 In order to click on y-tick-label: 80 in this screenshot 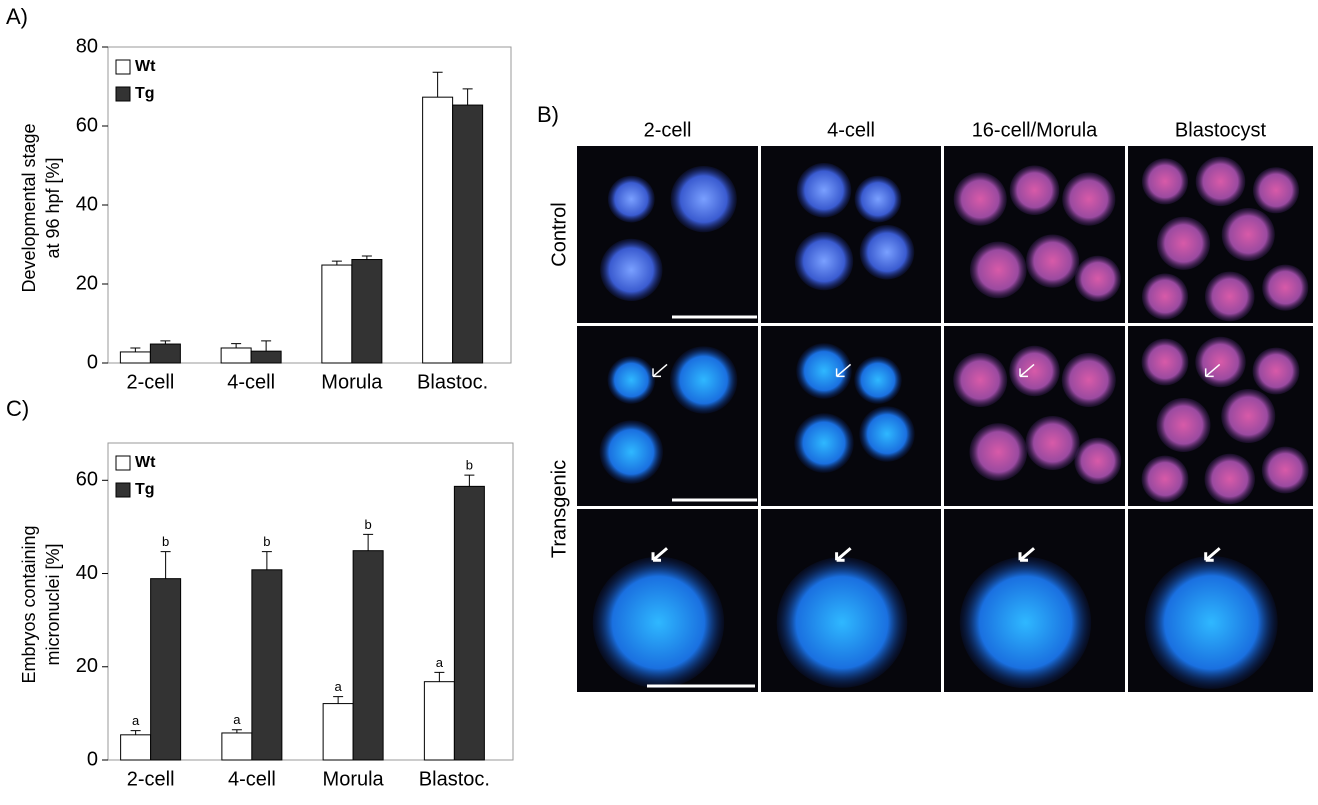, I will do `click(87, 46)`.